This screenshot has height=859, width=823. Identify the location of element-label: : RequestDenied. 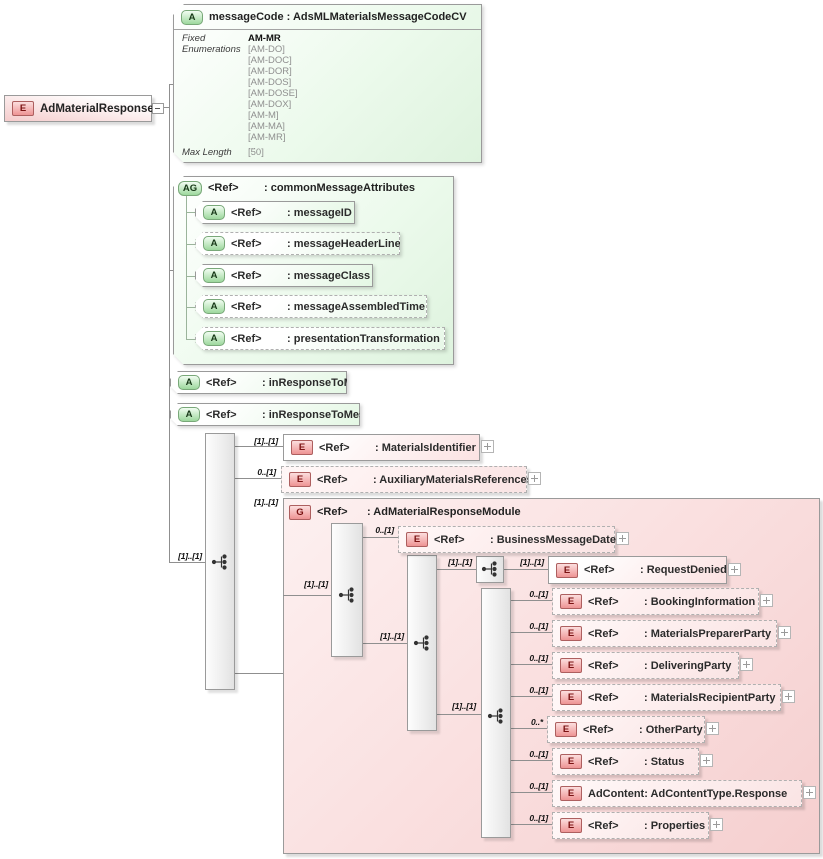
(683, 570).